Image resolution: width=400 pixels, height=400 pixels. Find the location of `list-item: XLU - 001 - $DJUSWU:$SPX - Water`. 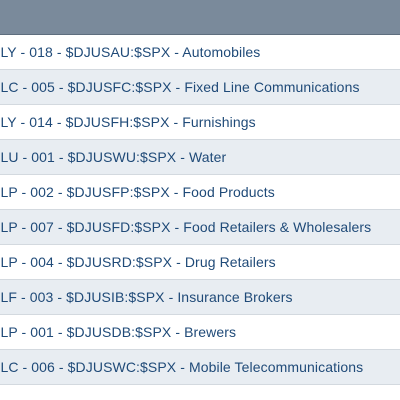

list-item: XLU - 001 - $DJUSWU:$SPX - Water is located at coordinates (200, 157).